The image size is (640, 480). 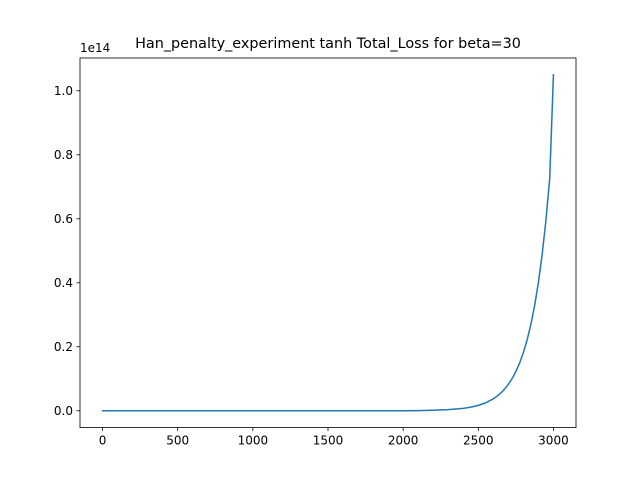 What do you see at coordinates (95, 48) in the screenshot?
I see `y-offset-label: 1e14` at bounding box center [95, 48].